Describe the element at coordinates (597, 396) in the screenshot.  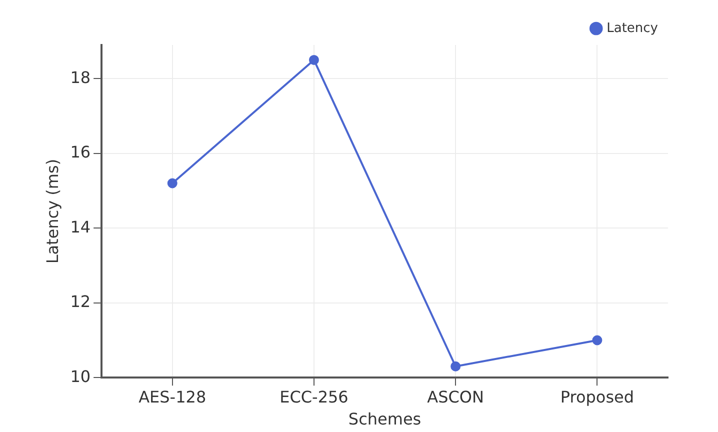
I see `x-tick-label: Proposed` at that location.